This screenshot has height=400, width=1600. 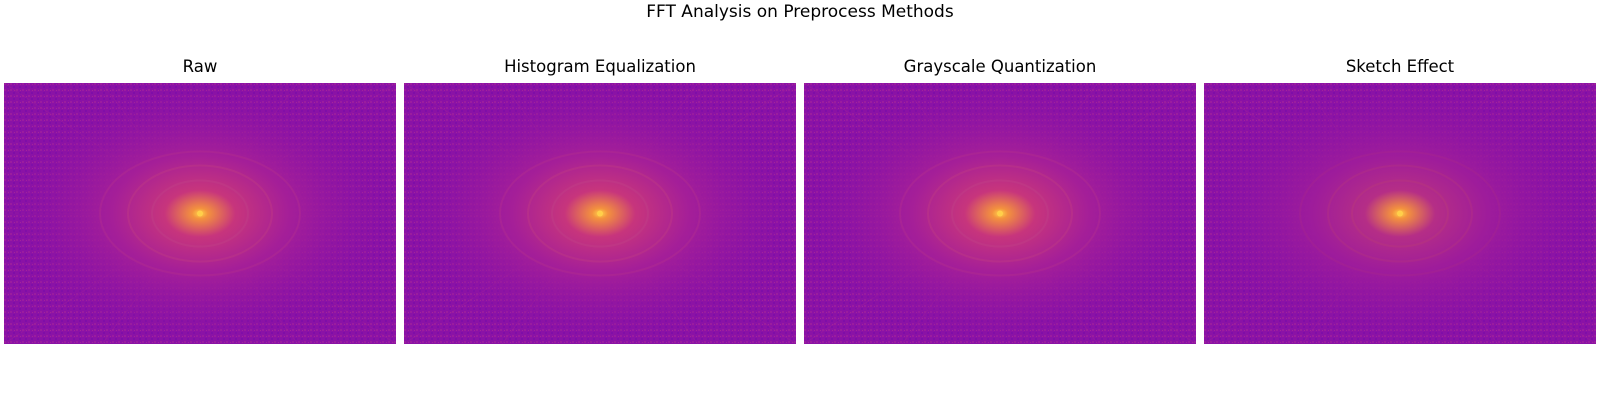 I want to click on panel-title-histogram-equalization: Histogram Equalization, so click(x=600, y=66).